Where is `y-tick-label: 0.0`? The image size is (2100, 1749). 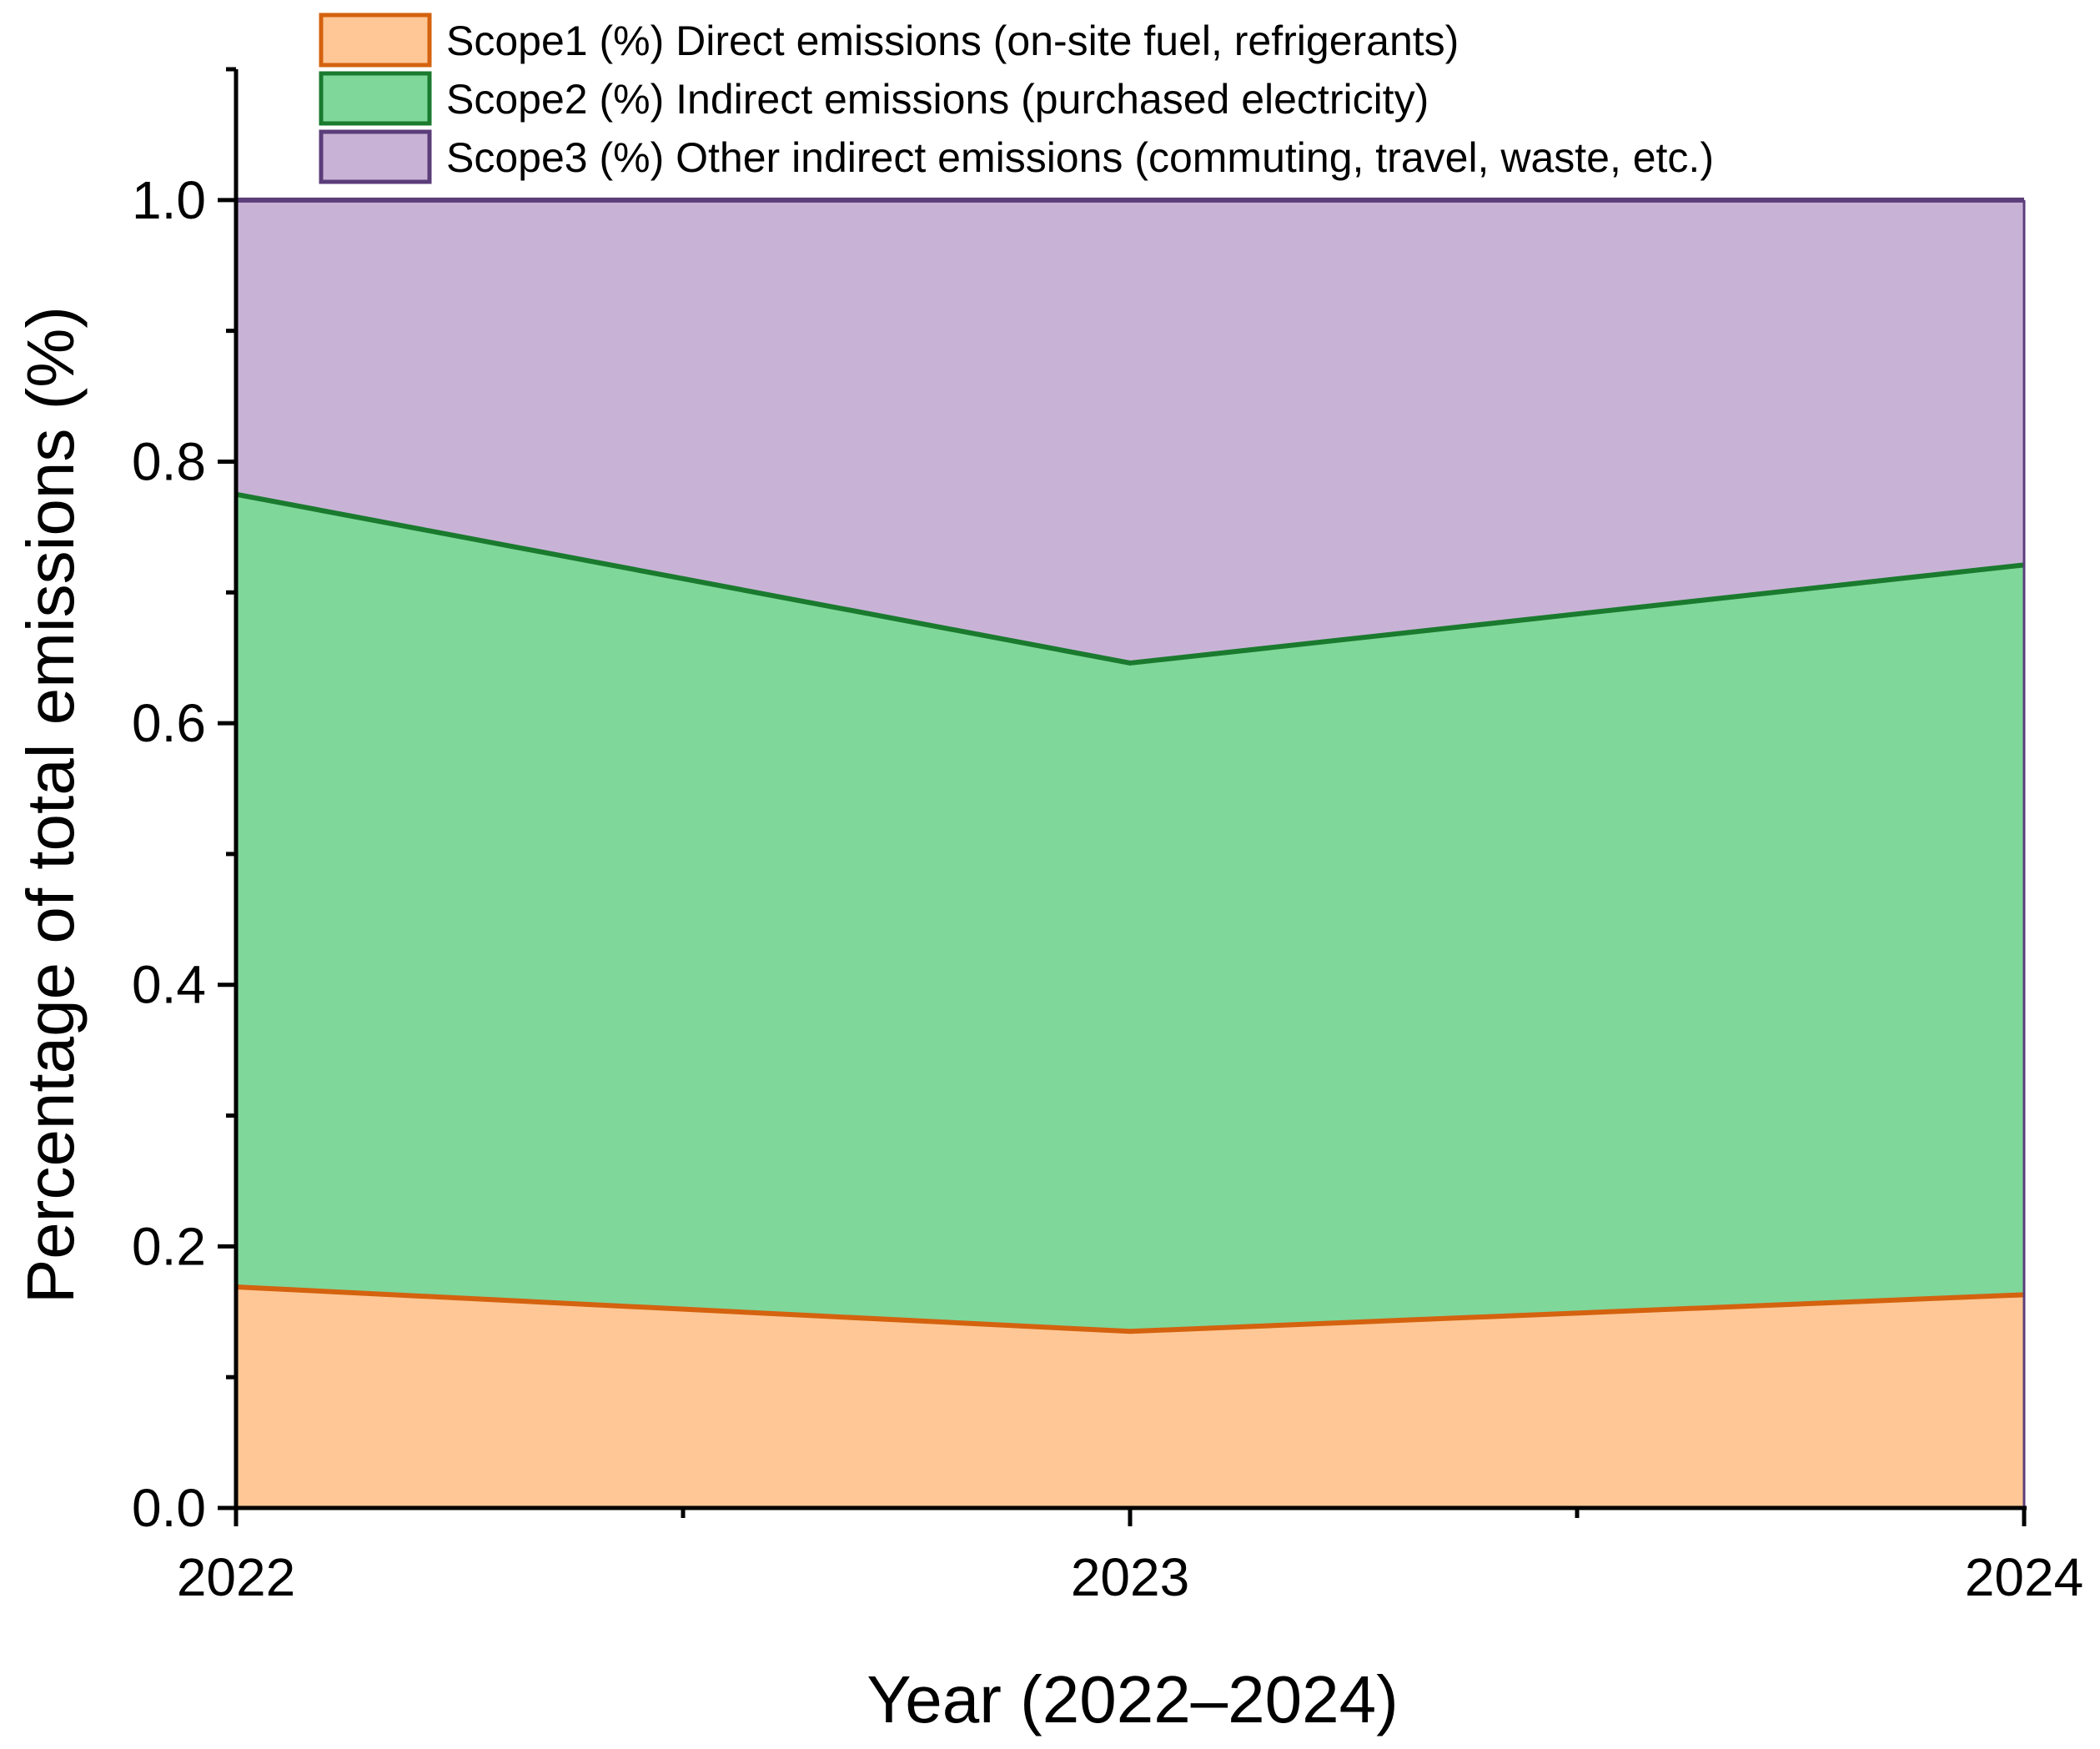 y-tick-label: 0.0 is located at coordinates (169, 1508).